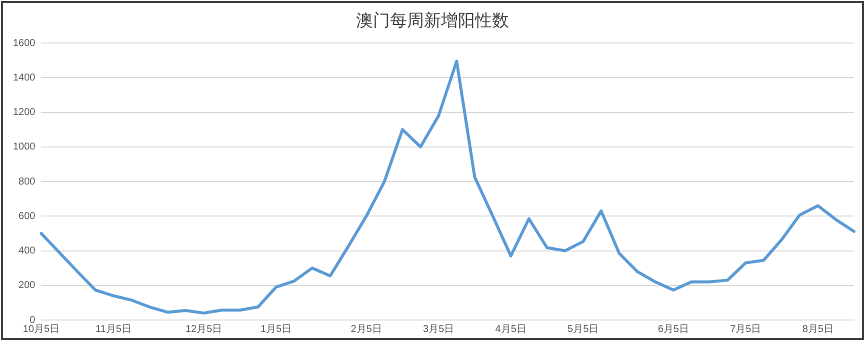 This screenshot has width=865, height=341. Describe the element at coordinates (27, 216) in the screenshot. I see `y-tick-label: 600` at that location.